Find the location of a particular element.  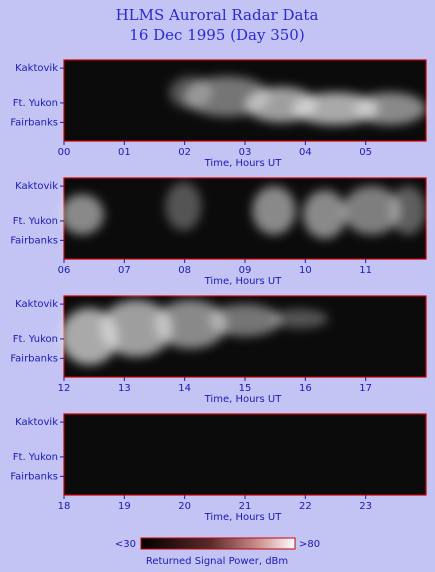

x-tick-label: 15 is located at coordinates (245, 388).